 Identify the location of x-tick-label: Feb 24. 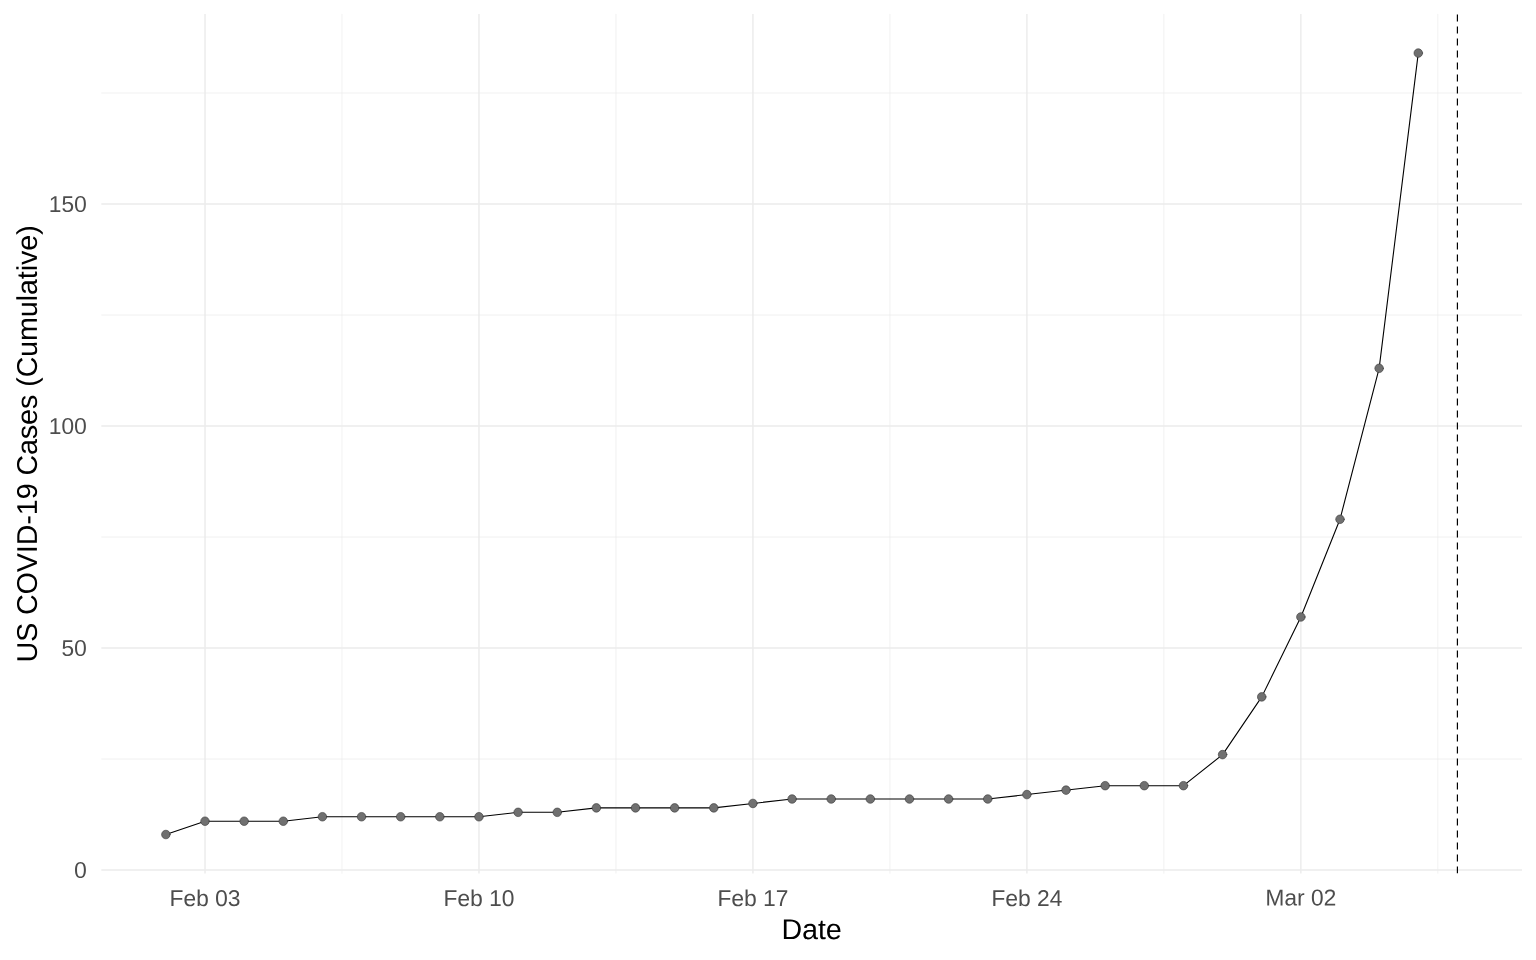
(1027, 898).